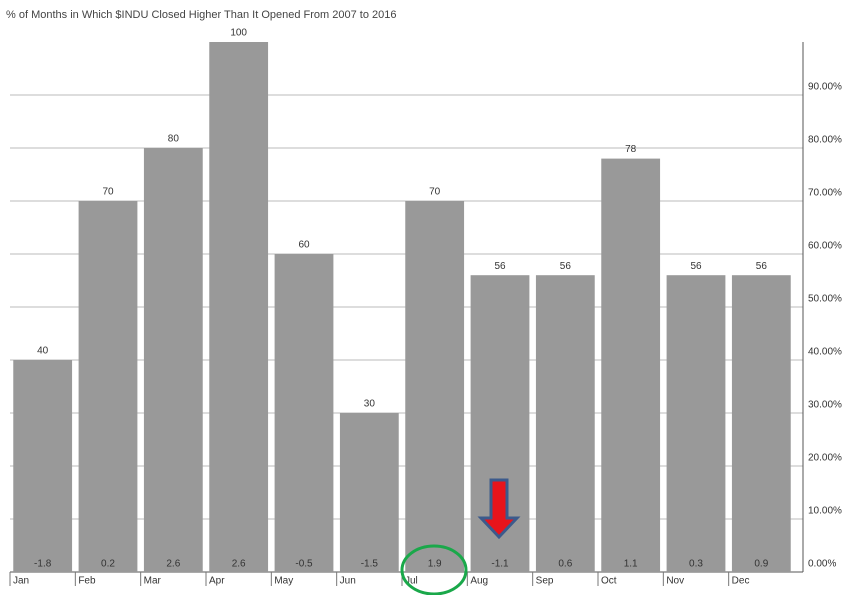  What do you see at coordinates (825, 299) in the screenshot?
I see `y-tick-label: 50.00%` at bounding box center [825, 299].